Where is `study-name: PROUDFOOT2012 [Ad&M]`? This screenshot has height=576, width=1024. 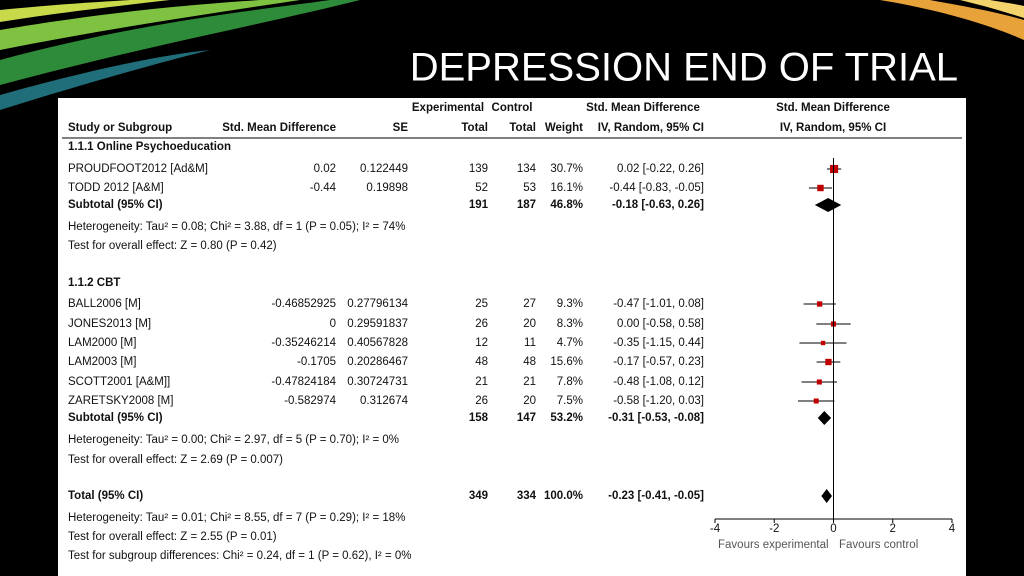
study-name: PROUDFOOT2012 [Ad&M] is located at coordinates (138, 169).